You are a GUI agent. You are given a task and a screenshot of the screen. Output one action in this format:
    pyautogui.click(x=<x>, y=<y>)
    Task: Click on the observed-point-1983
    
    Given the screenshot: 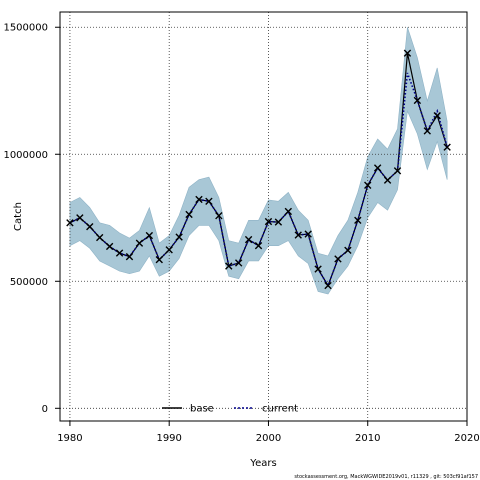 What is the action you would take?
    pyautogui.click(x=100, y=237)
    